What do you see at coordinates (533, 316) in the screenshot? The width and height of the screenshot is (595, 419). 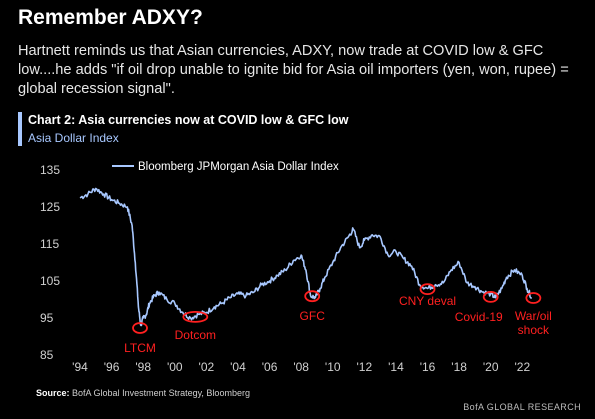 I see `annotation-label: War/oil` at bounding box center [533, 316].